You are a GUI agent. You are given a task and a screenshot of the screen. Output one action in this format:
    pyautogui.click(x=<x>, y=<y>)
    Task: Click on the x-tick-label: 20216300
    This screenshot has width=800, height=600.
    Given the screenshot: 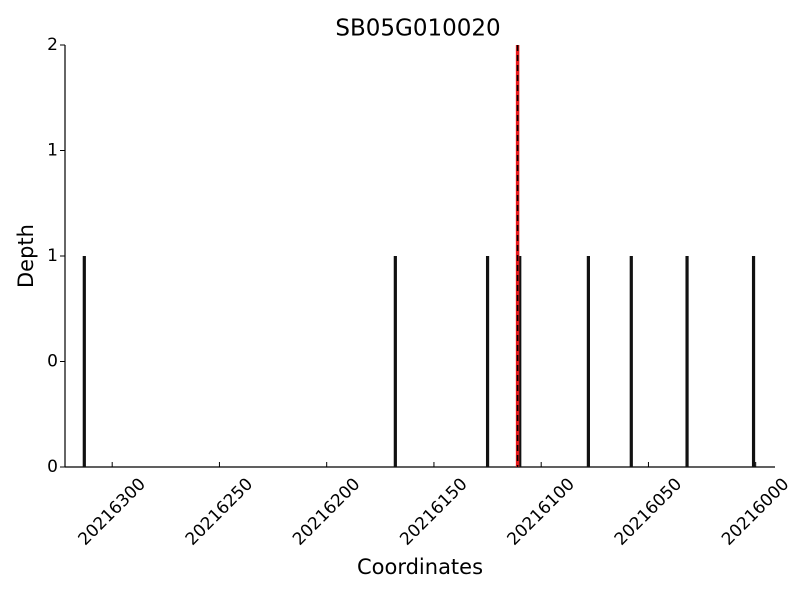 What is the action you would take?
    pyautogui.click(x=112, y=511)
    